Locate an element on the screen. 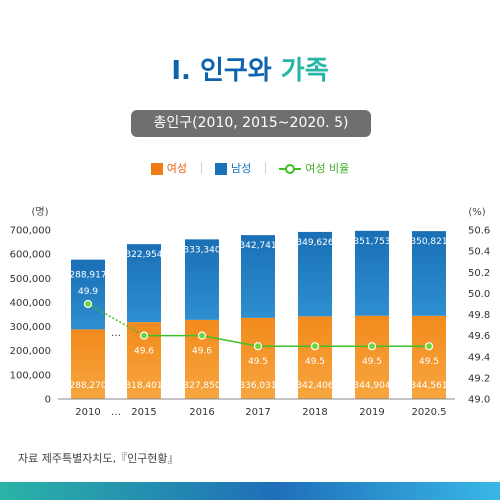  x-axis-tick: 2019 is located at coordinates (371, 412).